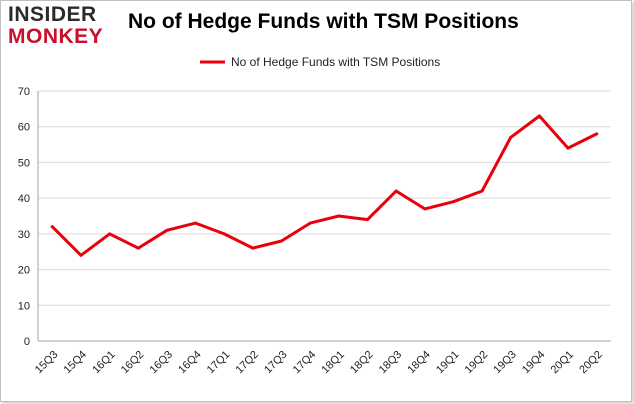  What do you see at coordinates (224, 234) in the screenshot?
I see `data-point-17Q1` at bounding box center [224, 234].